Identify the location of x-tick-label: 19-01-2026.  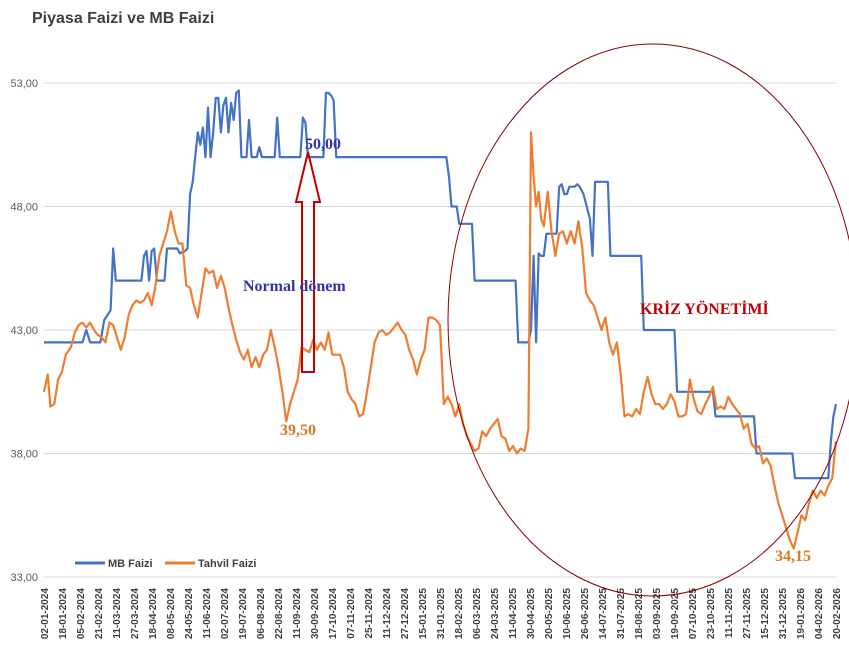
(801, 614).